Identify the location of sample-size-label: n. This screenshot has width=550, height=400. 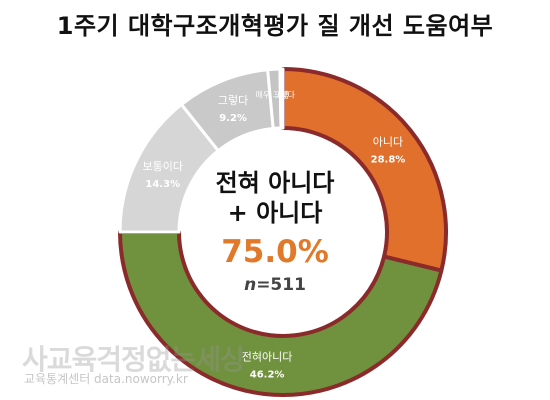
(250, 285).